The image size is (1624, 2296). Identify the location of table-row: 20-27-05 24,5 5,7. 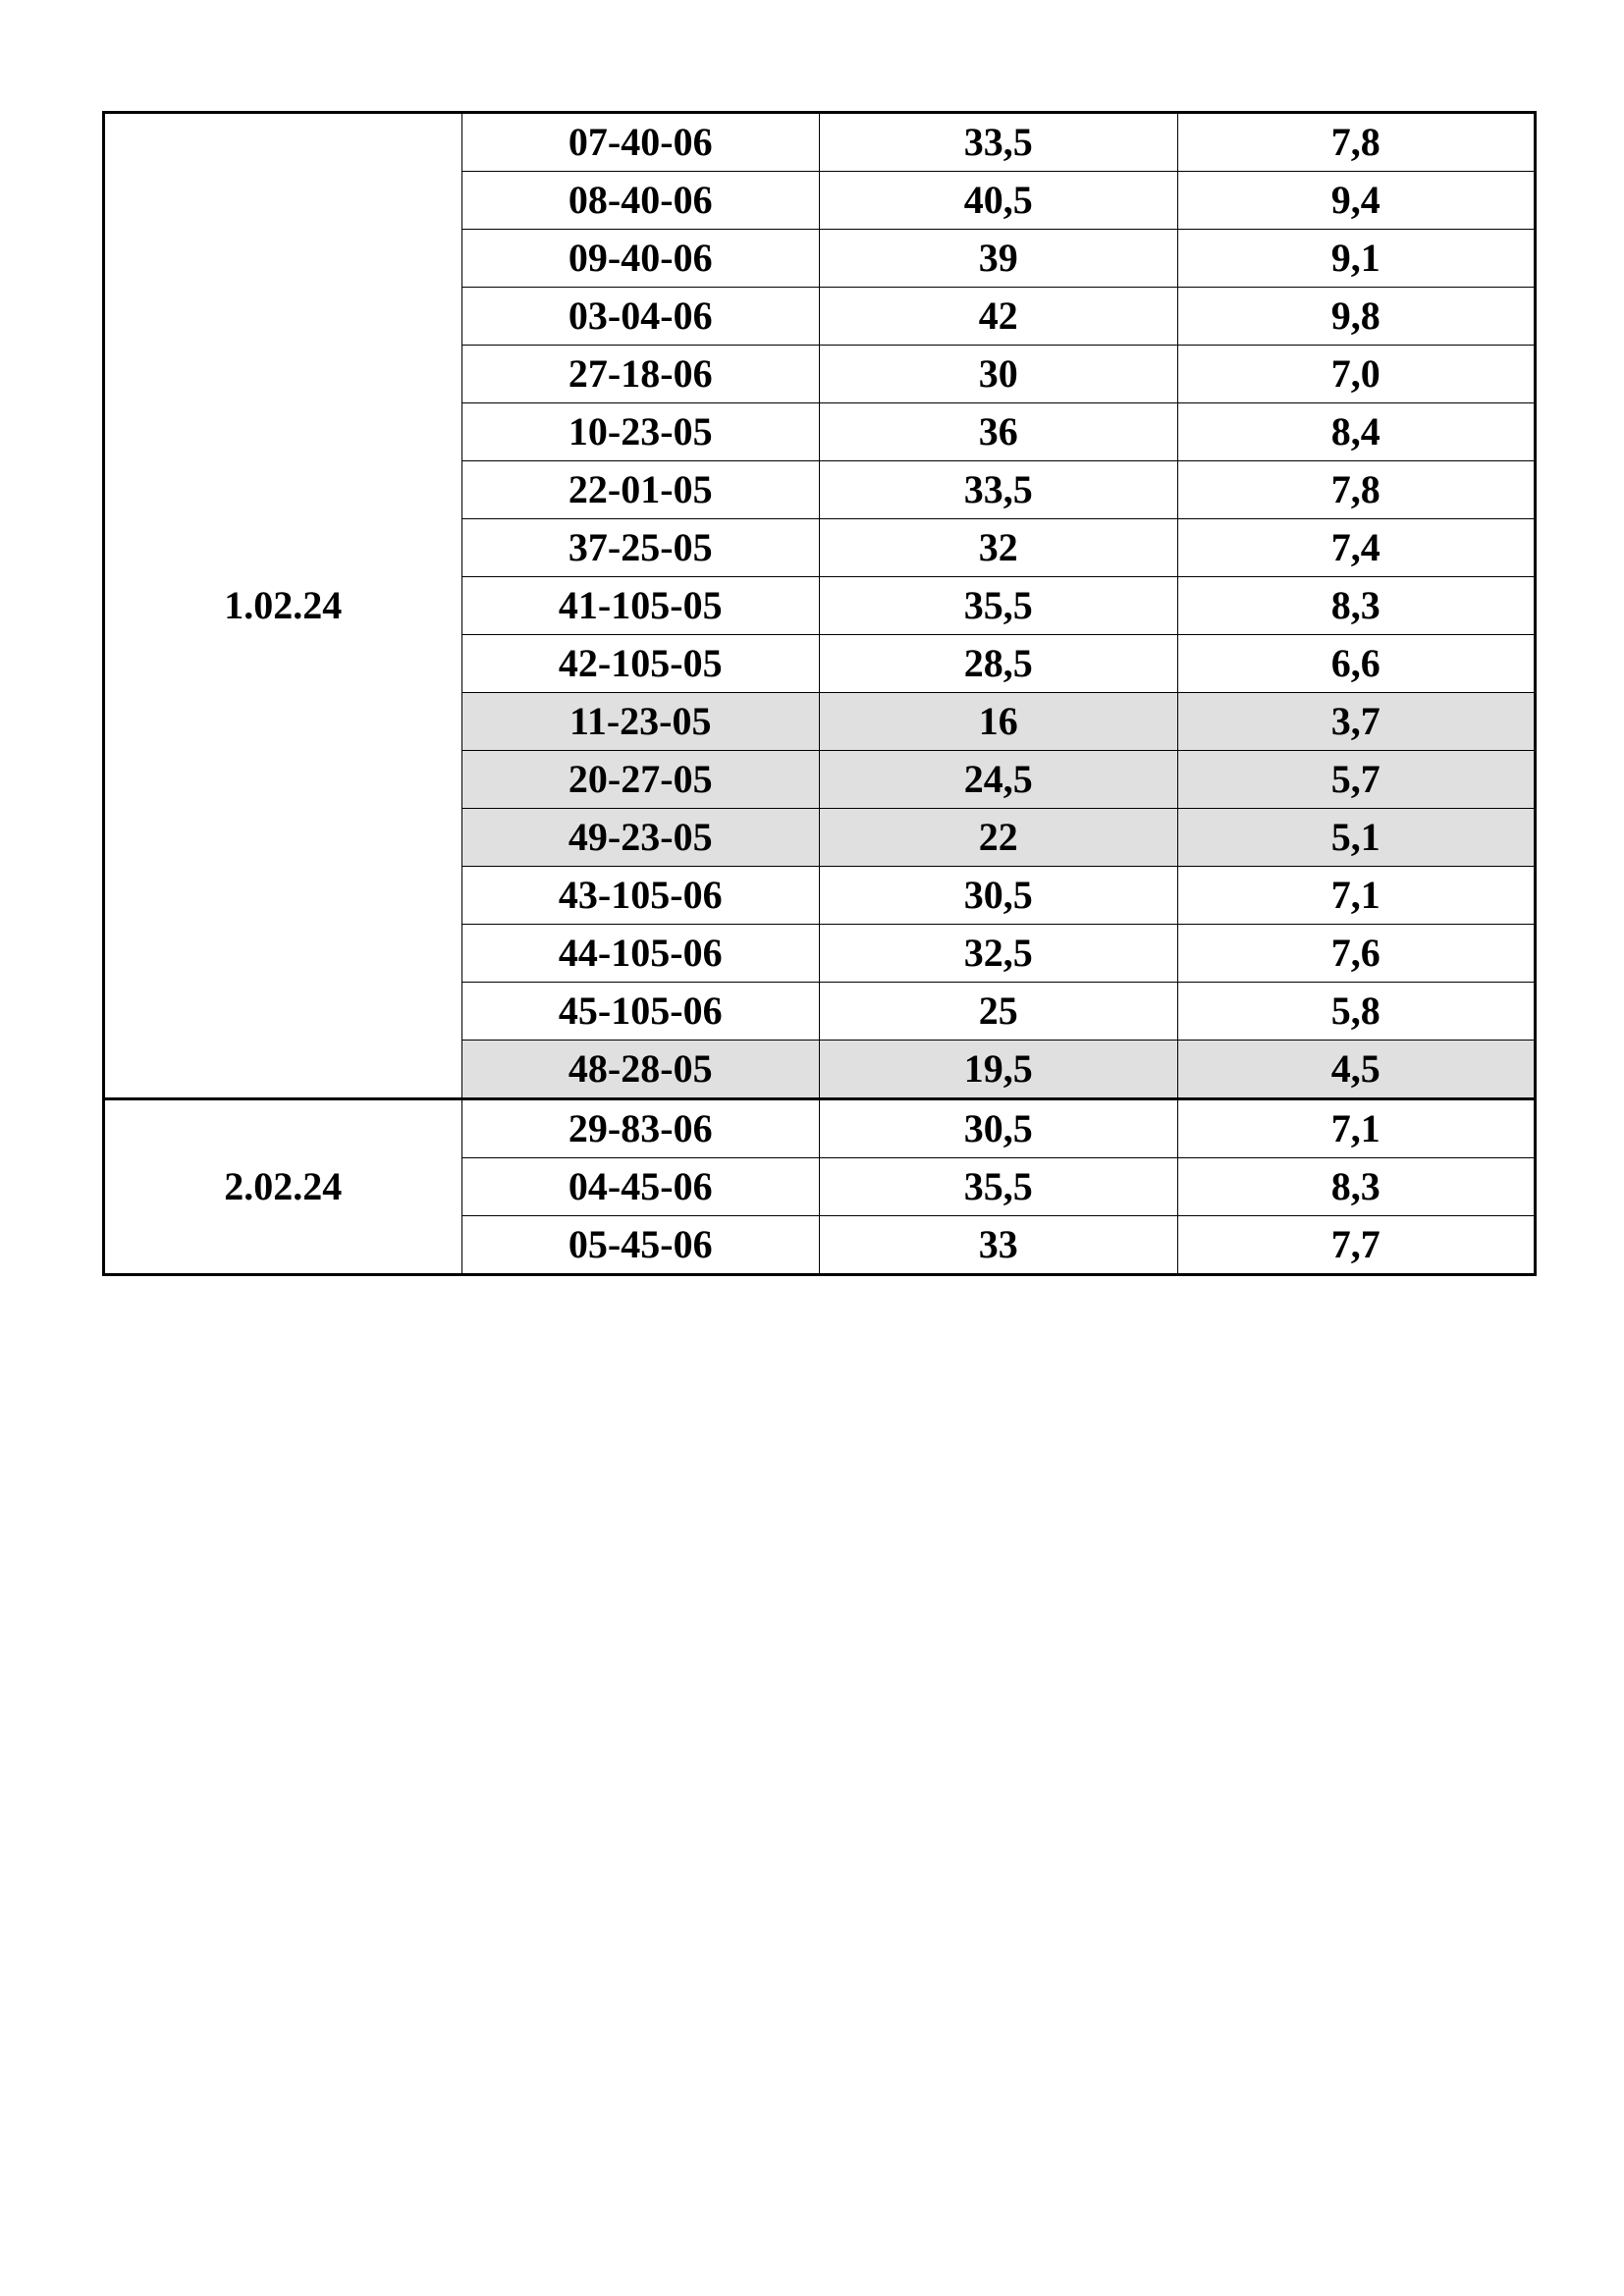
(820, 779).